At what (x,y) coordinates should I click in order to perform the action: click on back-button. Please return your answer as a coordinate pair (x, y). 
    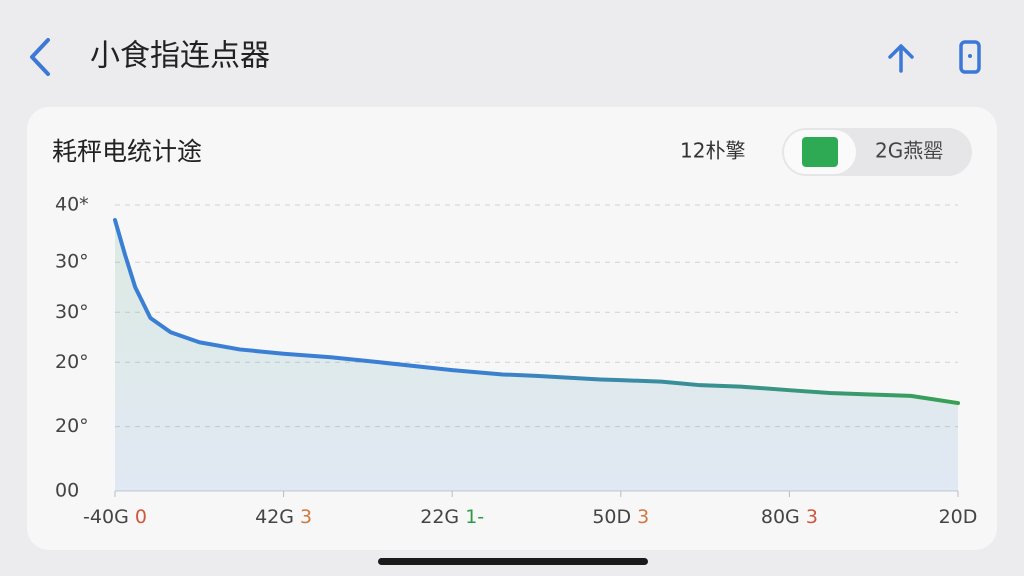
    Looking at the image, I should click on (40, 57).